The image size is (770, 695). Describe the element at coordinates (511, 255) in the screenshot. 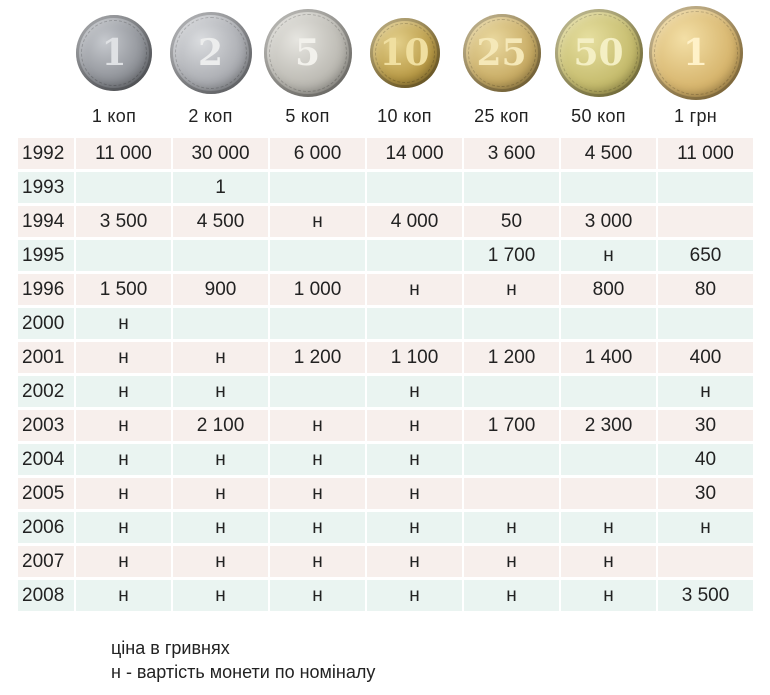

I see `price-cell: 1 700` at that location.